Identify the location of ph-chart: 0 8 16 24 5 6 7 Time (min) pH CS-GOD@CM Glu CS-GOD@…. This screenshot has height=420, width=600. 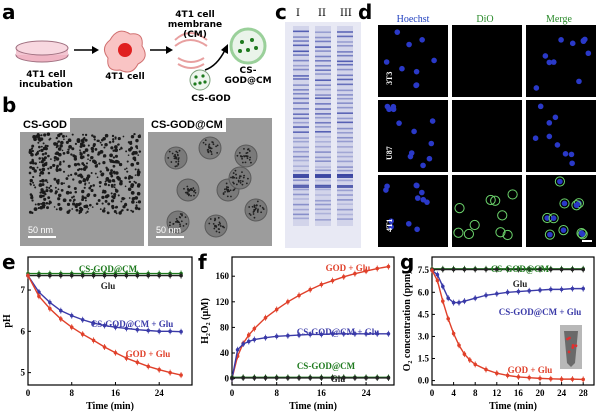
(97, 334).